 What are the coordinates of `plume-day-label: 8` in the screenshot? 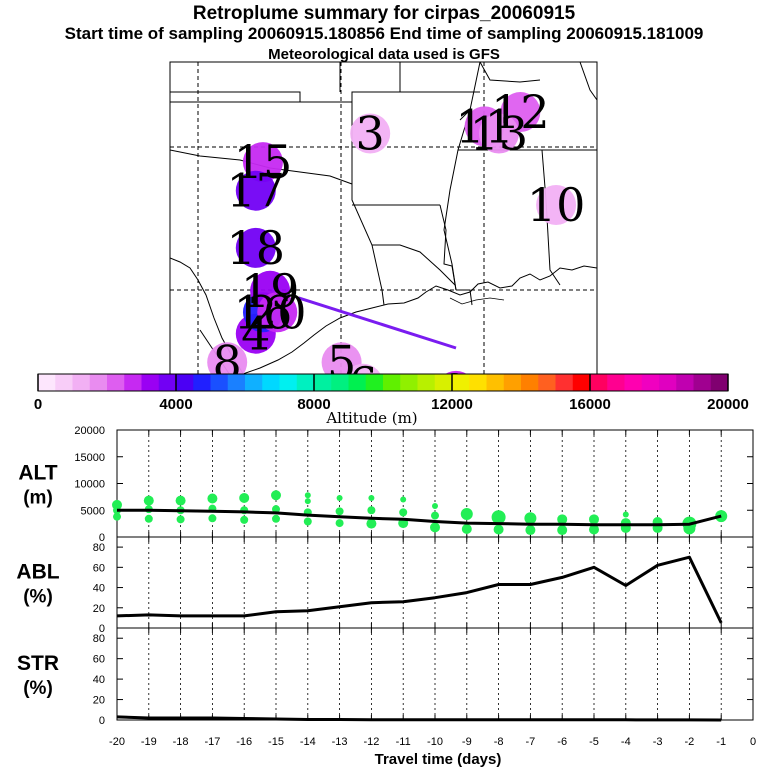 It's located at (227, 362).